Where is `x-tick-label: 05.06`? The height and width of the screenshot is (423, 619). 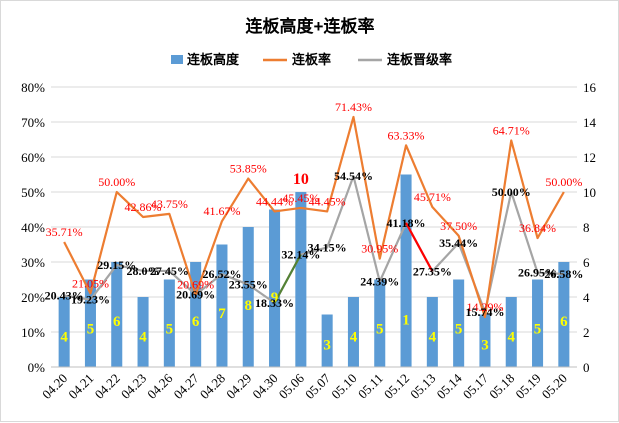 x-tick-label: 05.06 is located at coordinates (292, 386).